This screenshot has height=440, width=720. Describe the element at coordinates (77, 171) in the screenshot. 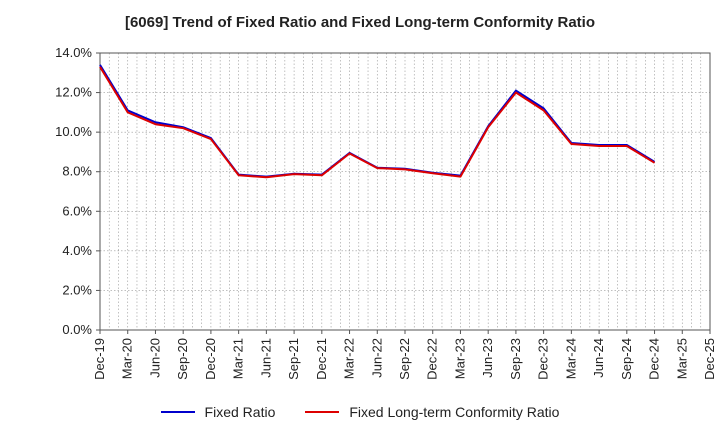

I see `y-tick-label: 8.0%` at that location.